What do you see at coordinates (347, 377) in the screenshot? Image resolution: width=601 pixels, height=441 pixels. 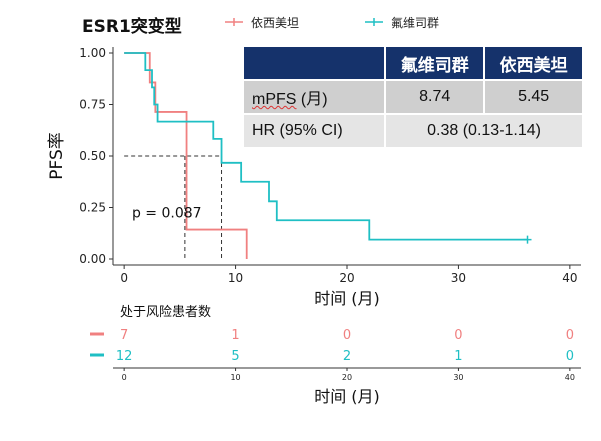 I see `risk-x-tick-label: 20` at bounding box center [347, 377].